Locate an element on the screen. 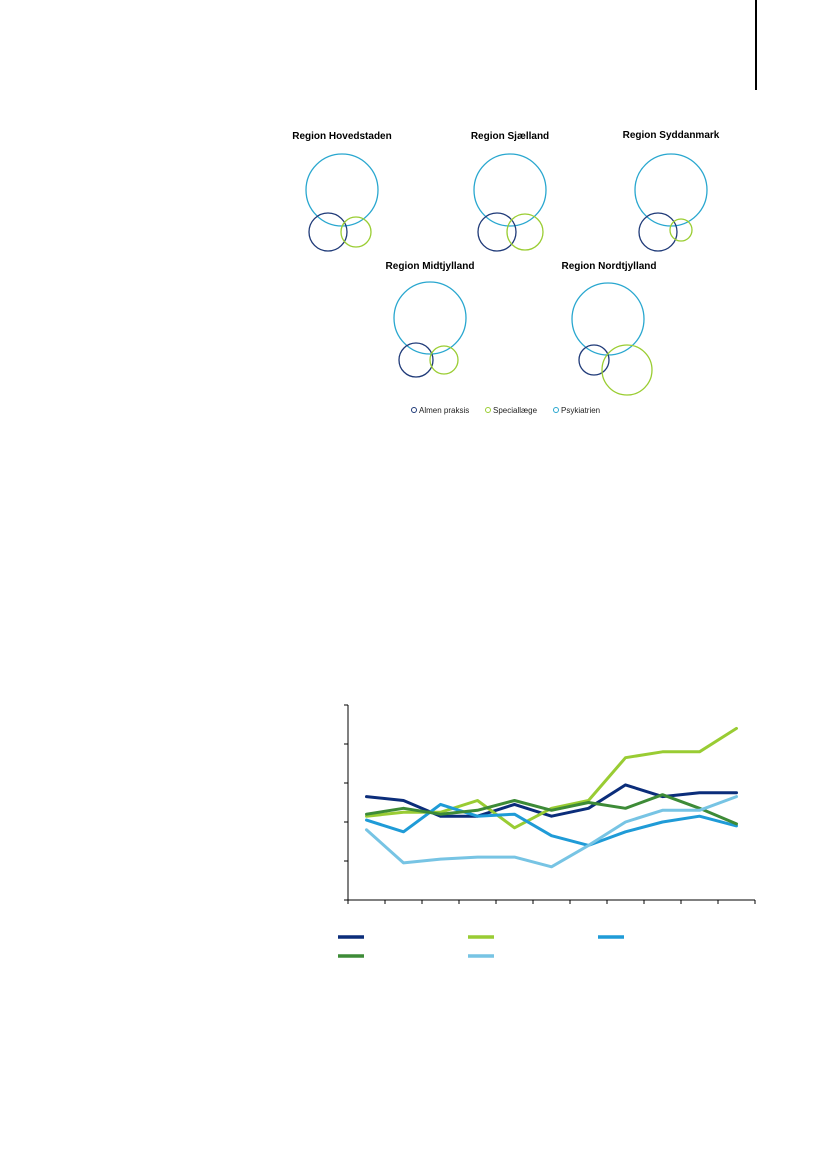  page-margin-rule is located at coordinates (756, 45).